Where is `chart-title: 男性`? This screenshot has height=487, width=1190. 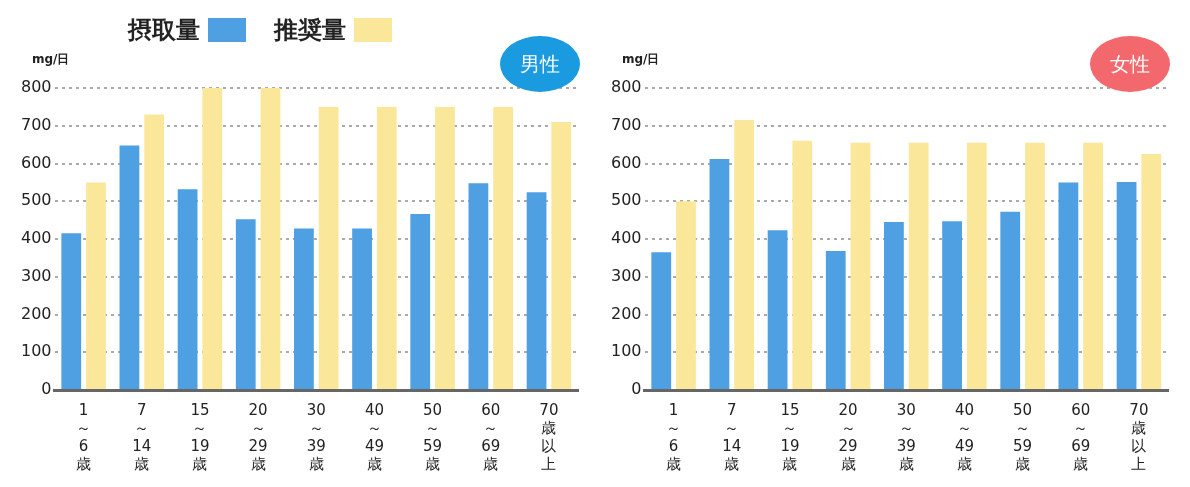 chart-title: 男性 is located at coordinates (540, 64).